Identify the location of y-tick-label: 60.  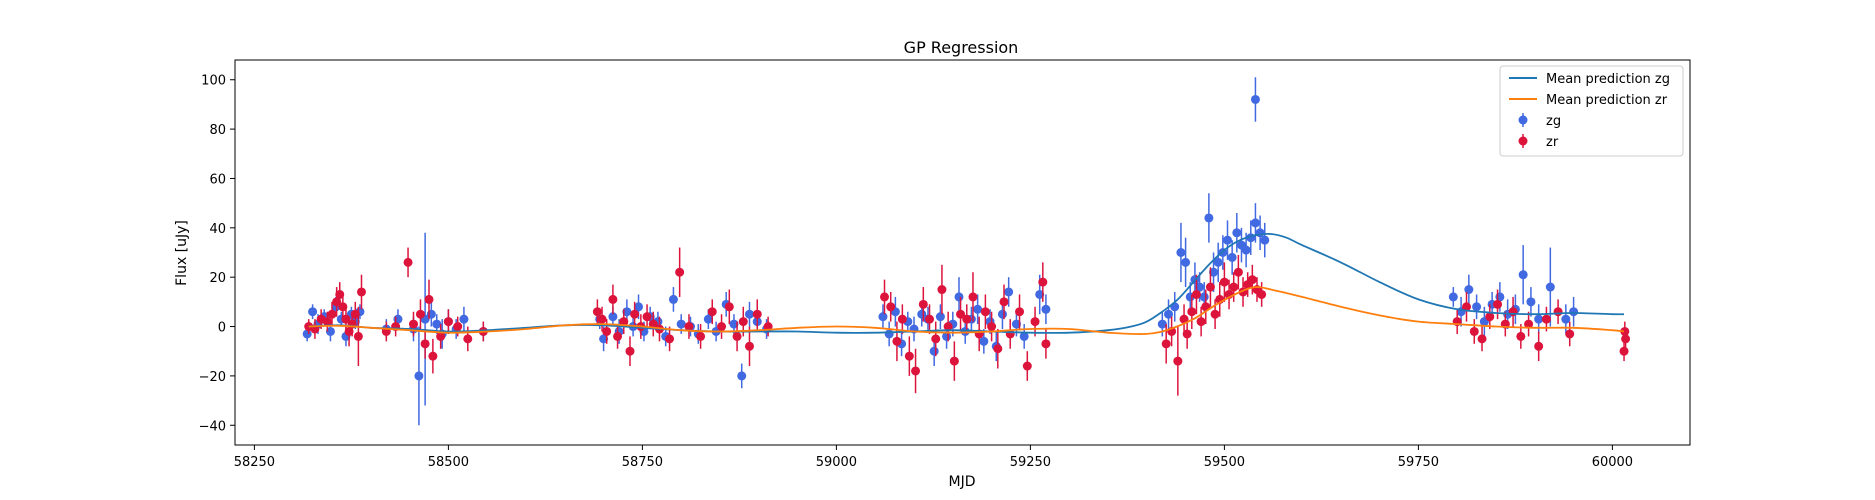
(217, 179).